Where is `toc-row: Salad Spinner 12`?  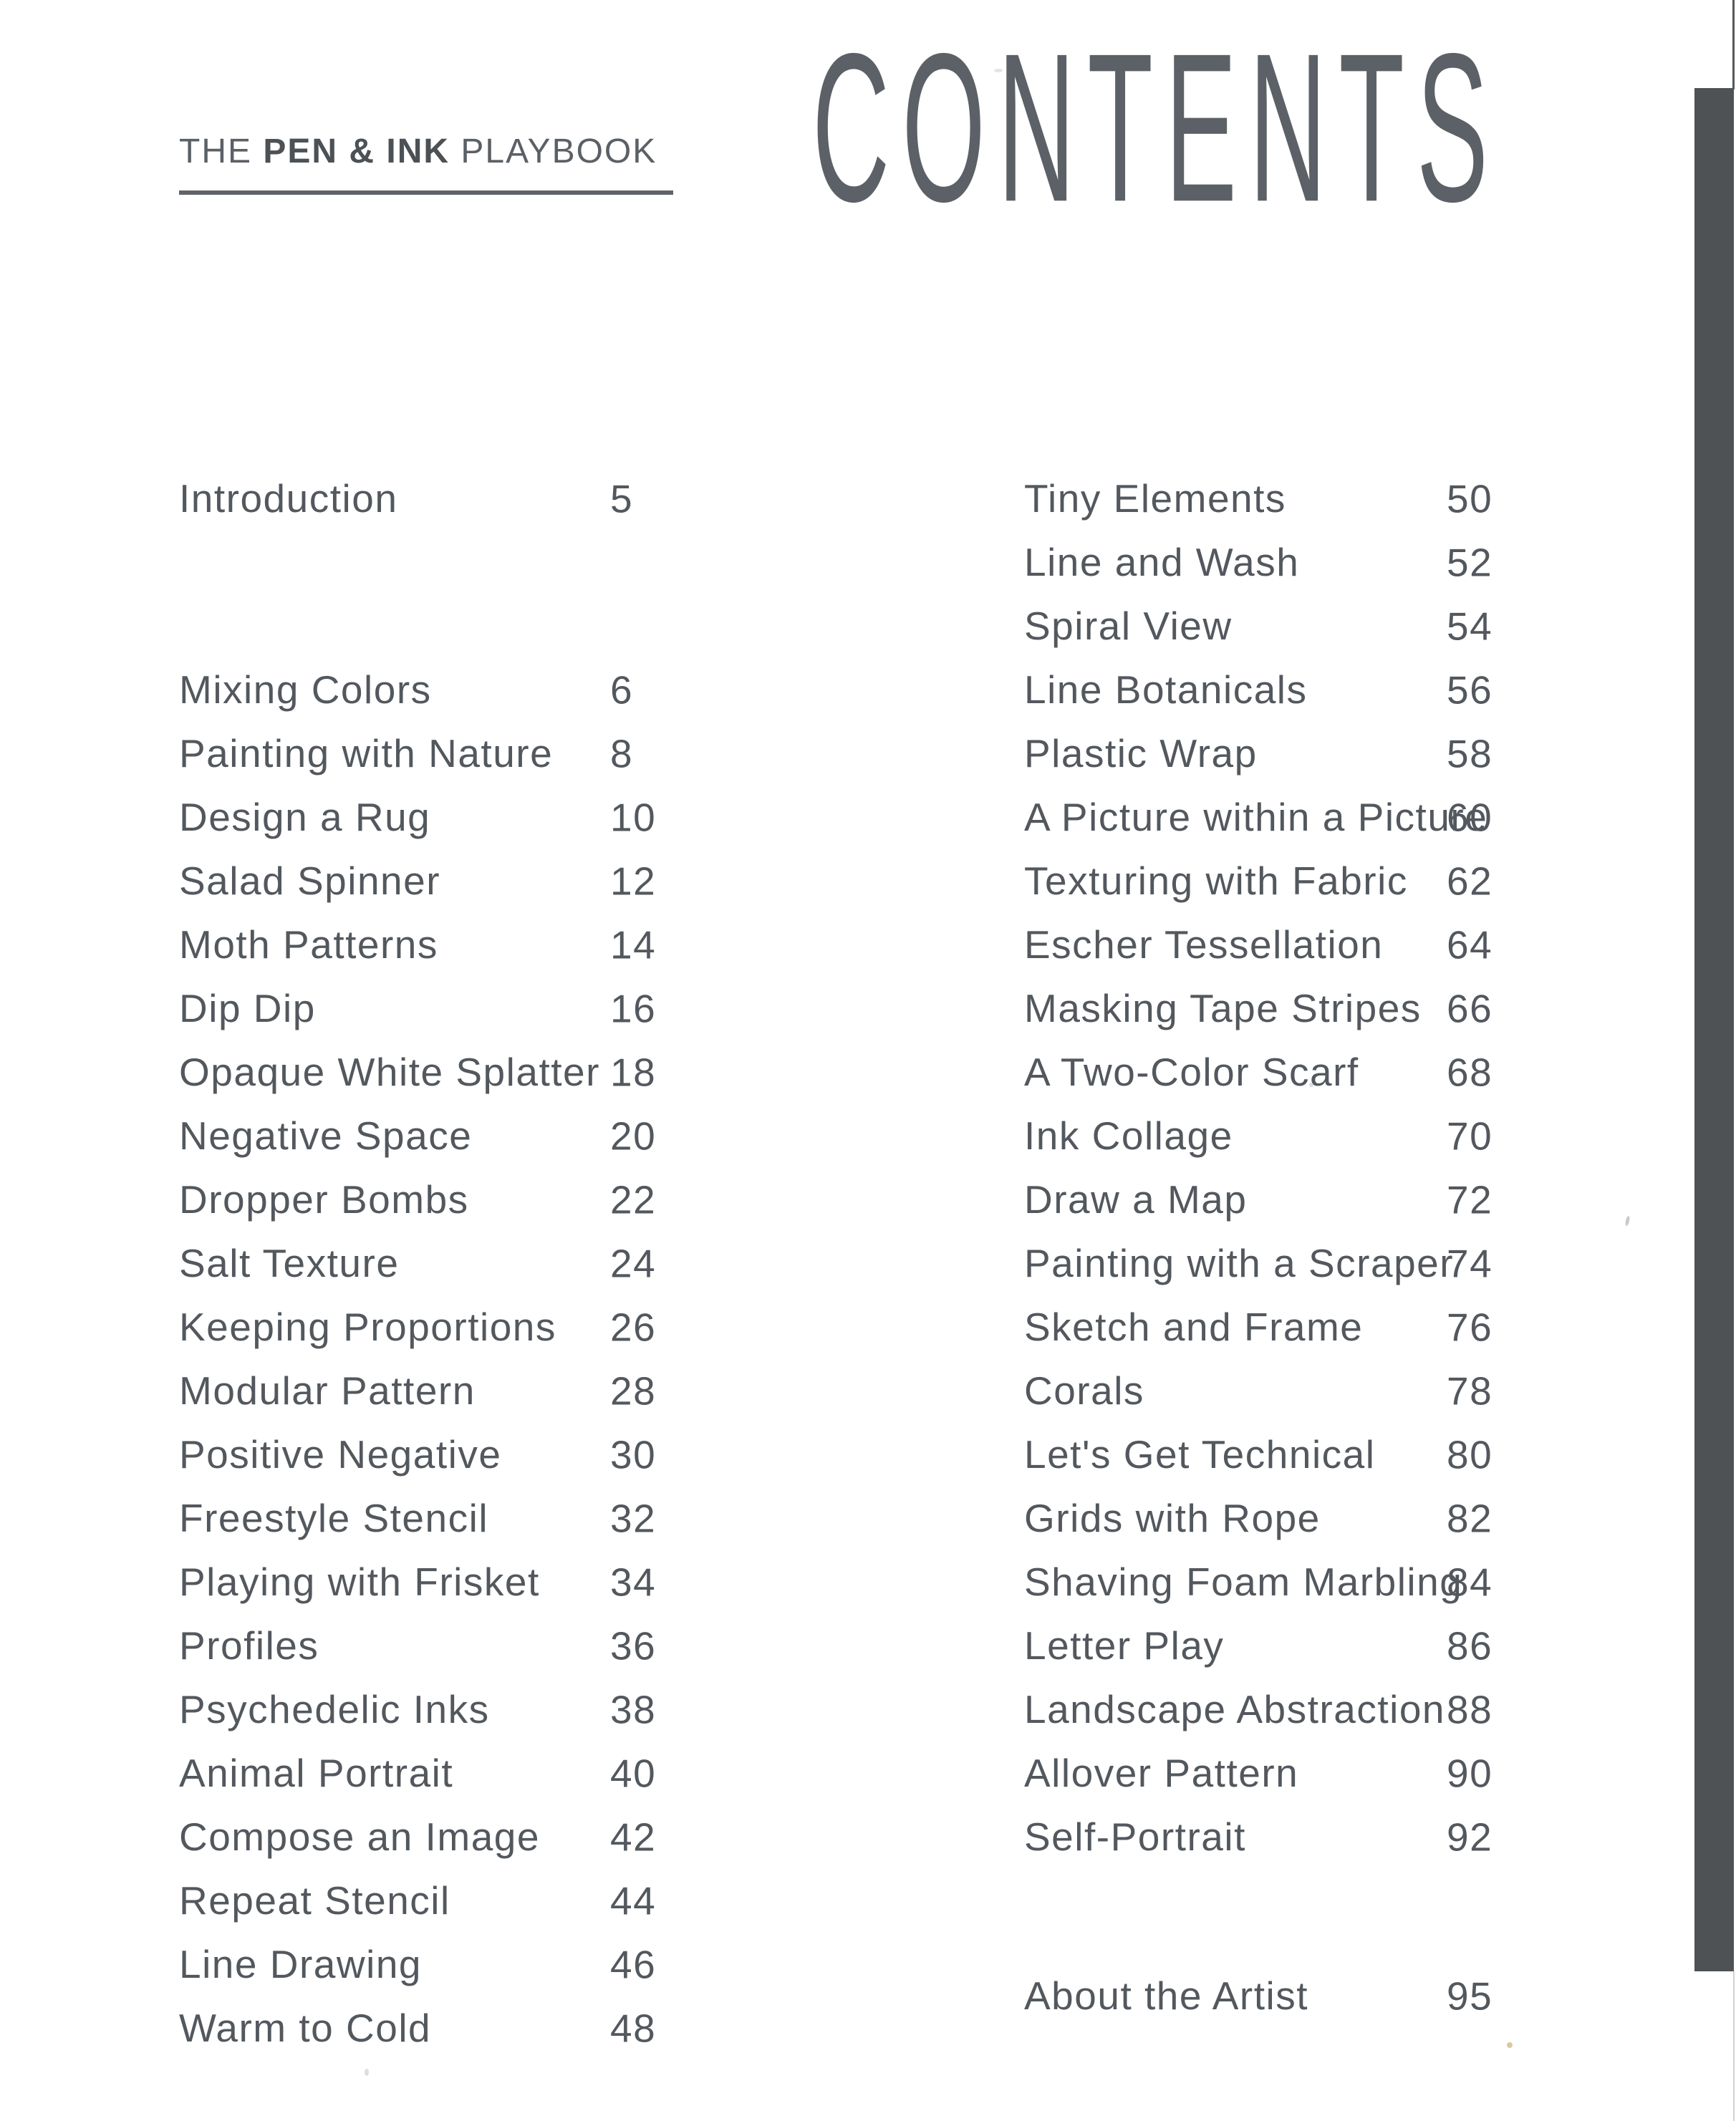
toc-row: Salad Spinner 12 is located at coordinates (455, 881).